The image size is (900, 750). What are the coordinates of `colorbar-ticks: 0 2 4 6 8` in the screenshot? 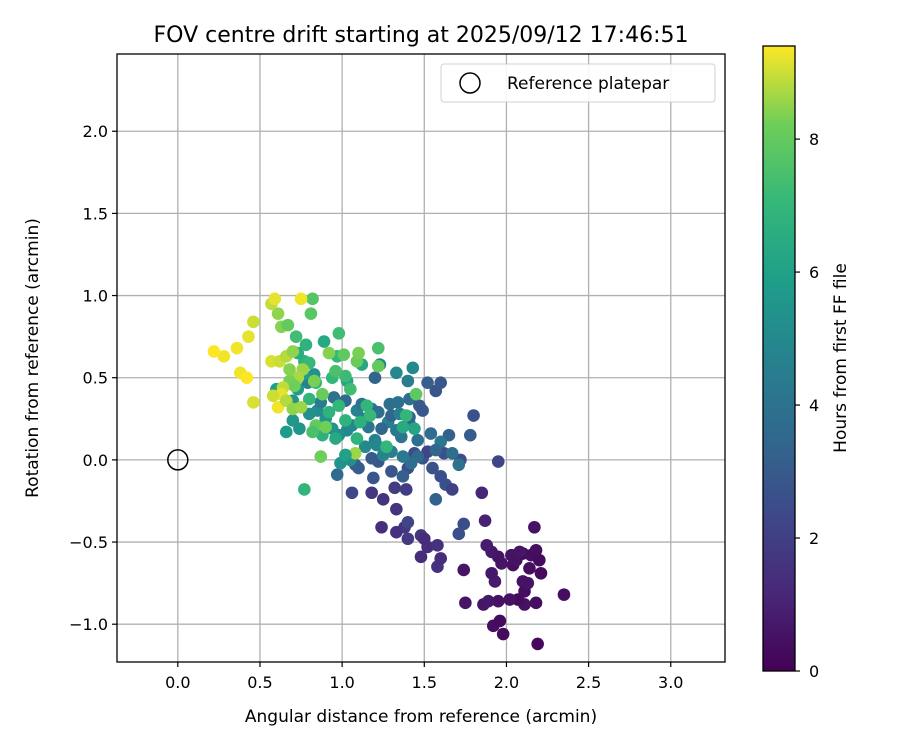 It's located at (807, 405).